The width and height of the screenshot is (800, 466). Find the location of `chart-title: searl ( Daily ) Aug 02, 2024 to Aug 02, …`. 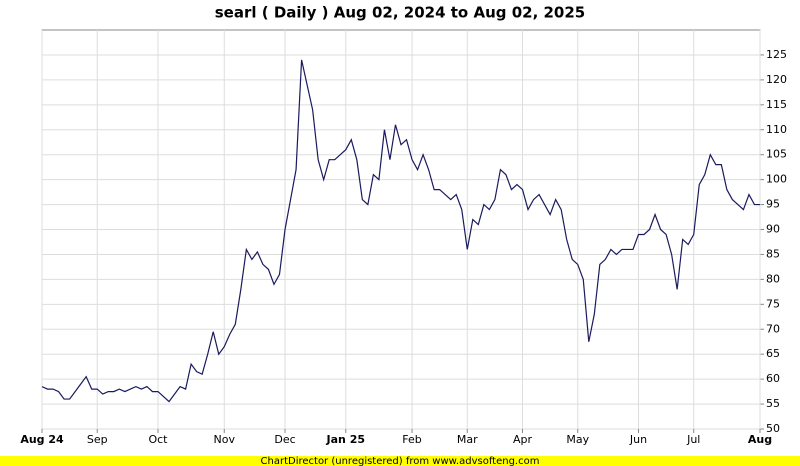

chart-title: searl ( Daily ) Aug 02, 2024 to Aug 02, … is located at coordinates (400, 13).